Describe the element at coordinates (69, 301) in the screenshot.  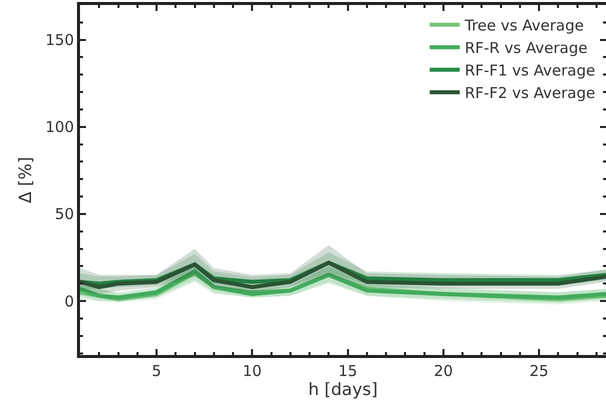
I see `y-tick-label: 0` at that location.